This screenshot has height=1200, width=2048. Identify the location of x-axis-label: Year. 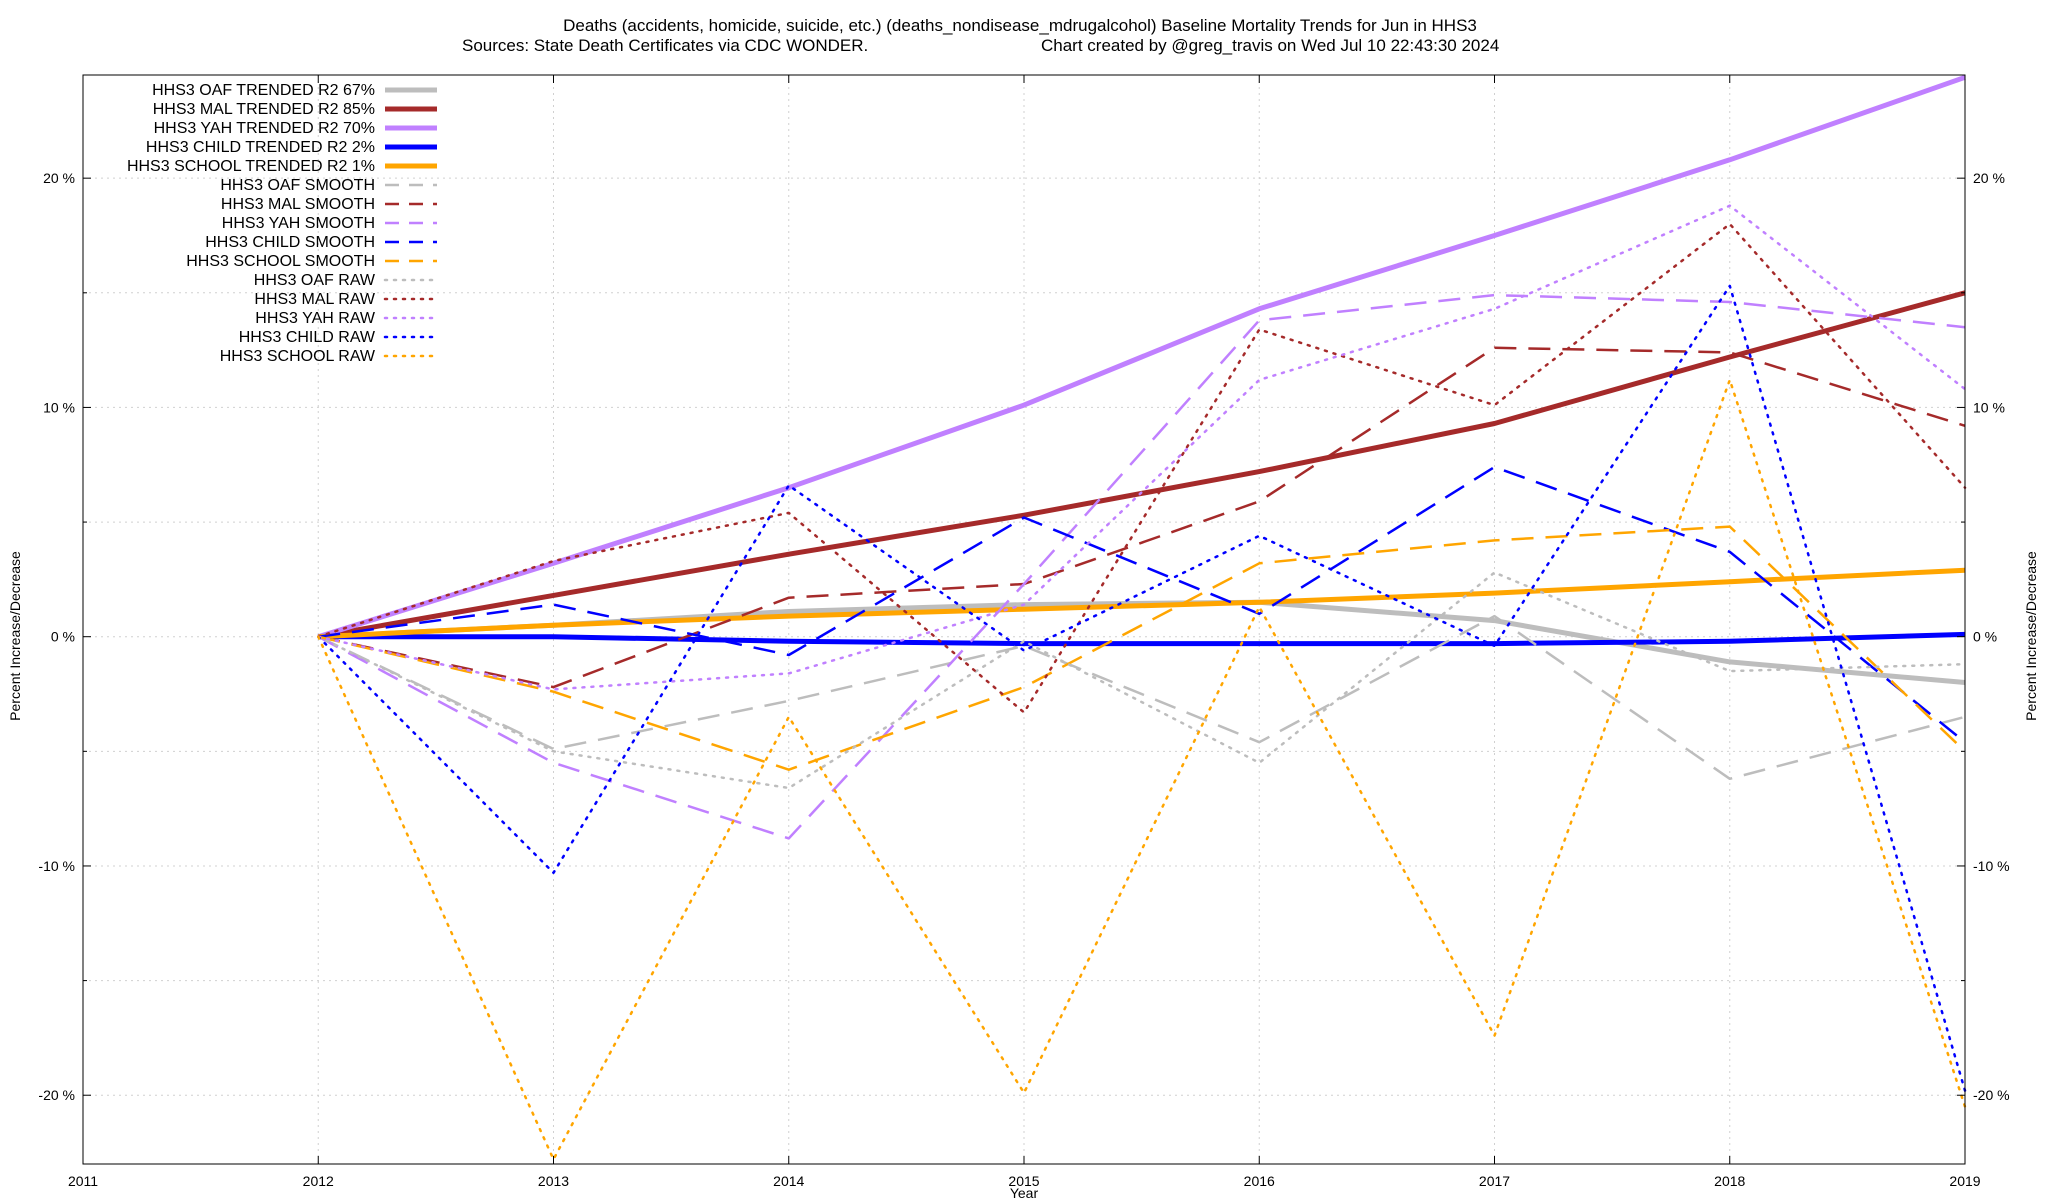
(1024, 1192).